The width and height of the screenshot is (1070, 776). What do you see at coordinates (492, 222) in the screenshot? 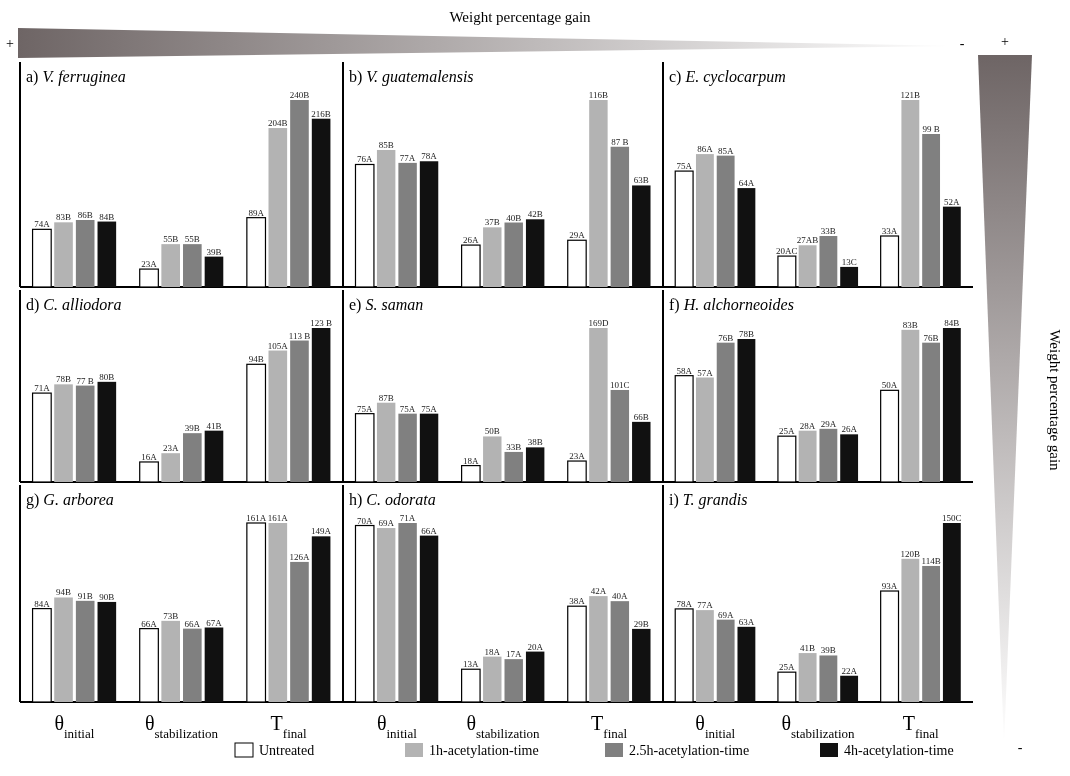
I see `data-label: 37B` at bounding box center [492, 222].